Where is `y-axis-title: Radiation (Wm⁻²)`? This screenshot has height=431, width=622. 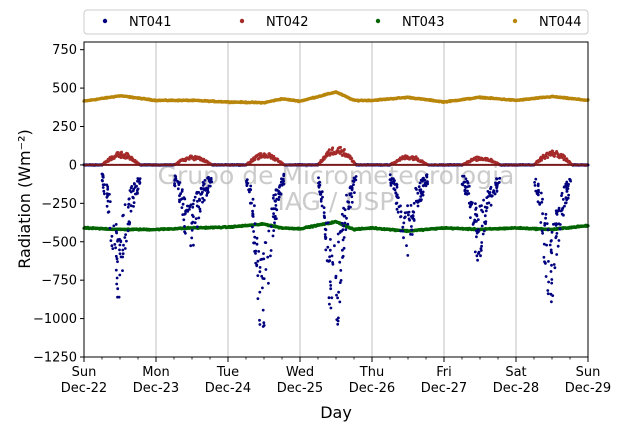 y-axis-title: Radiation (Wm⁻²) is located at coordinates (24, 198).